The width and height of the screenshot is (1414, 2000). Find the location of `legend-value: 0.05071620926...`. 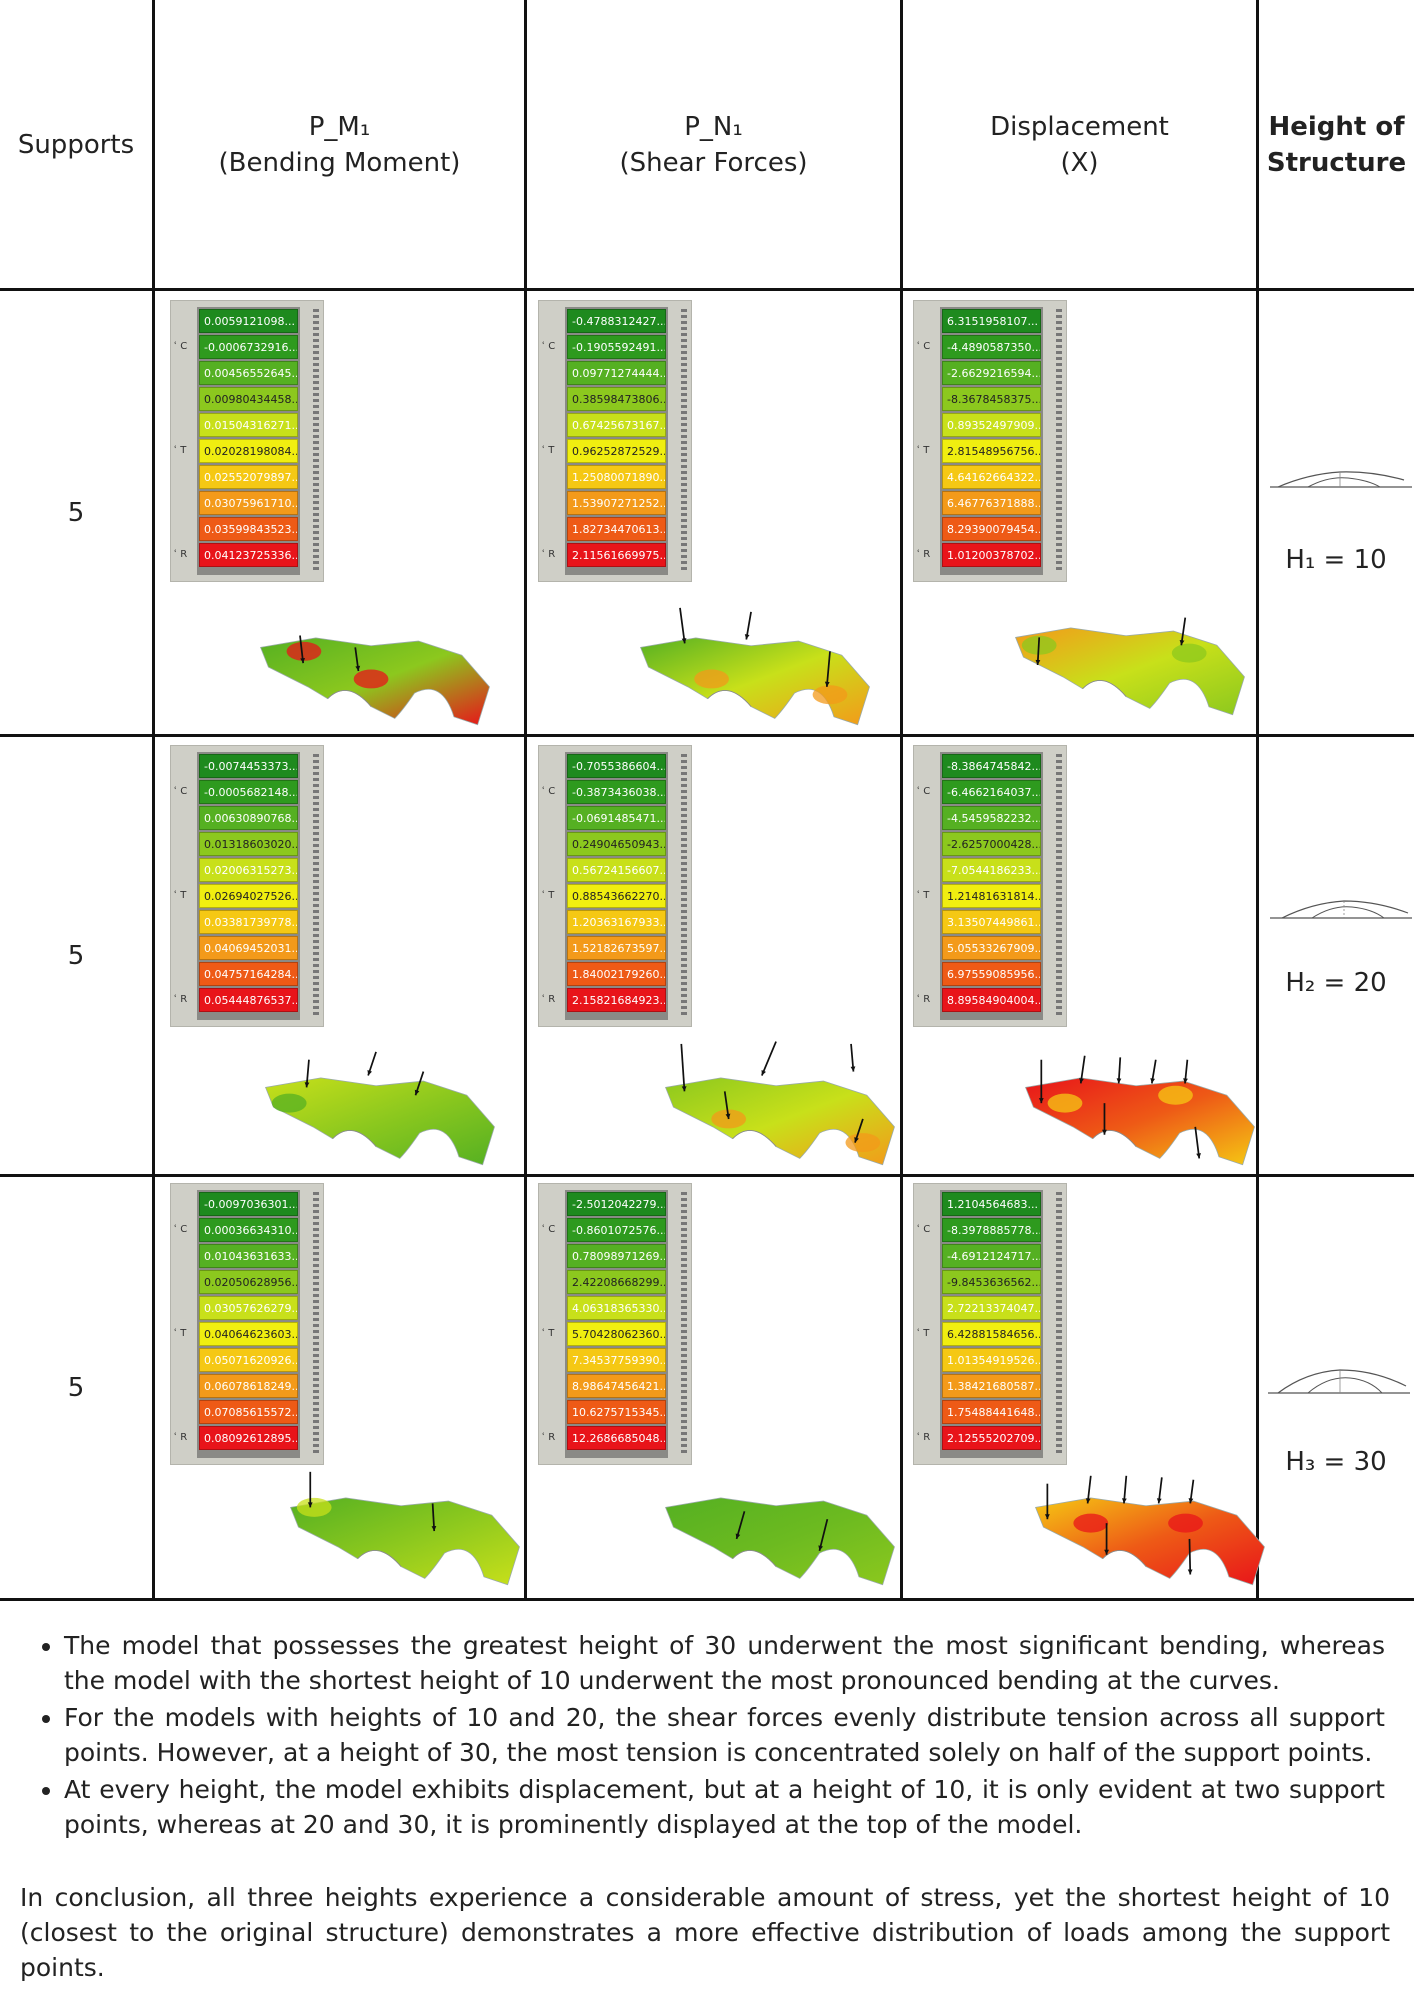

legend-value: 0.05071620926... is located at coordinates (248, 1360).